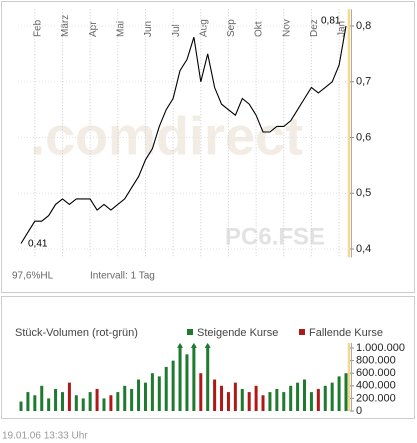 This screenshot has height=443, width=417. Describe the element at coordinates (231, 28) in the screenshot. I see `x-tick-label: Sep` at that location.